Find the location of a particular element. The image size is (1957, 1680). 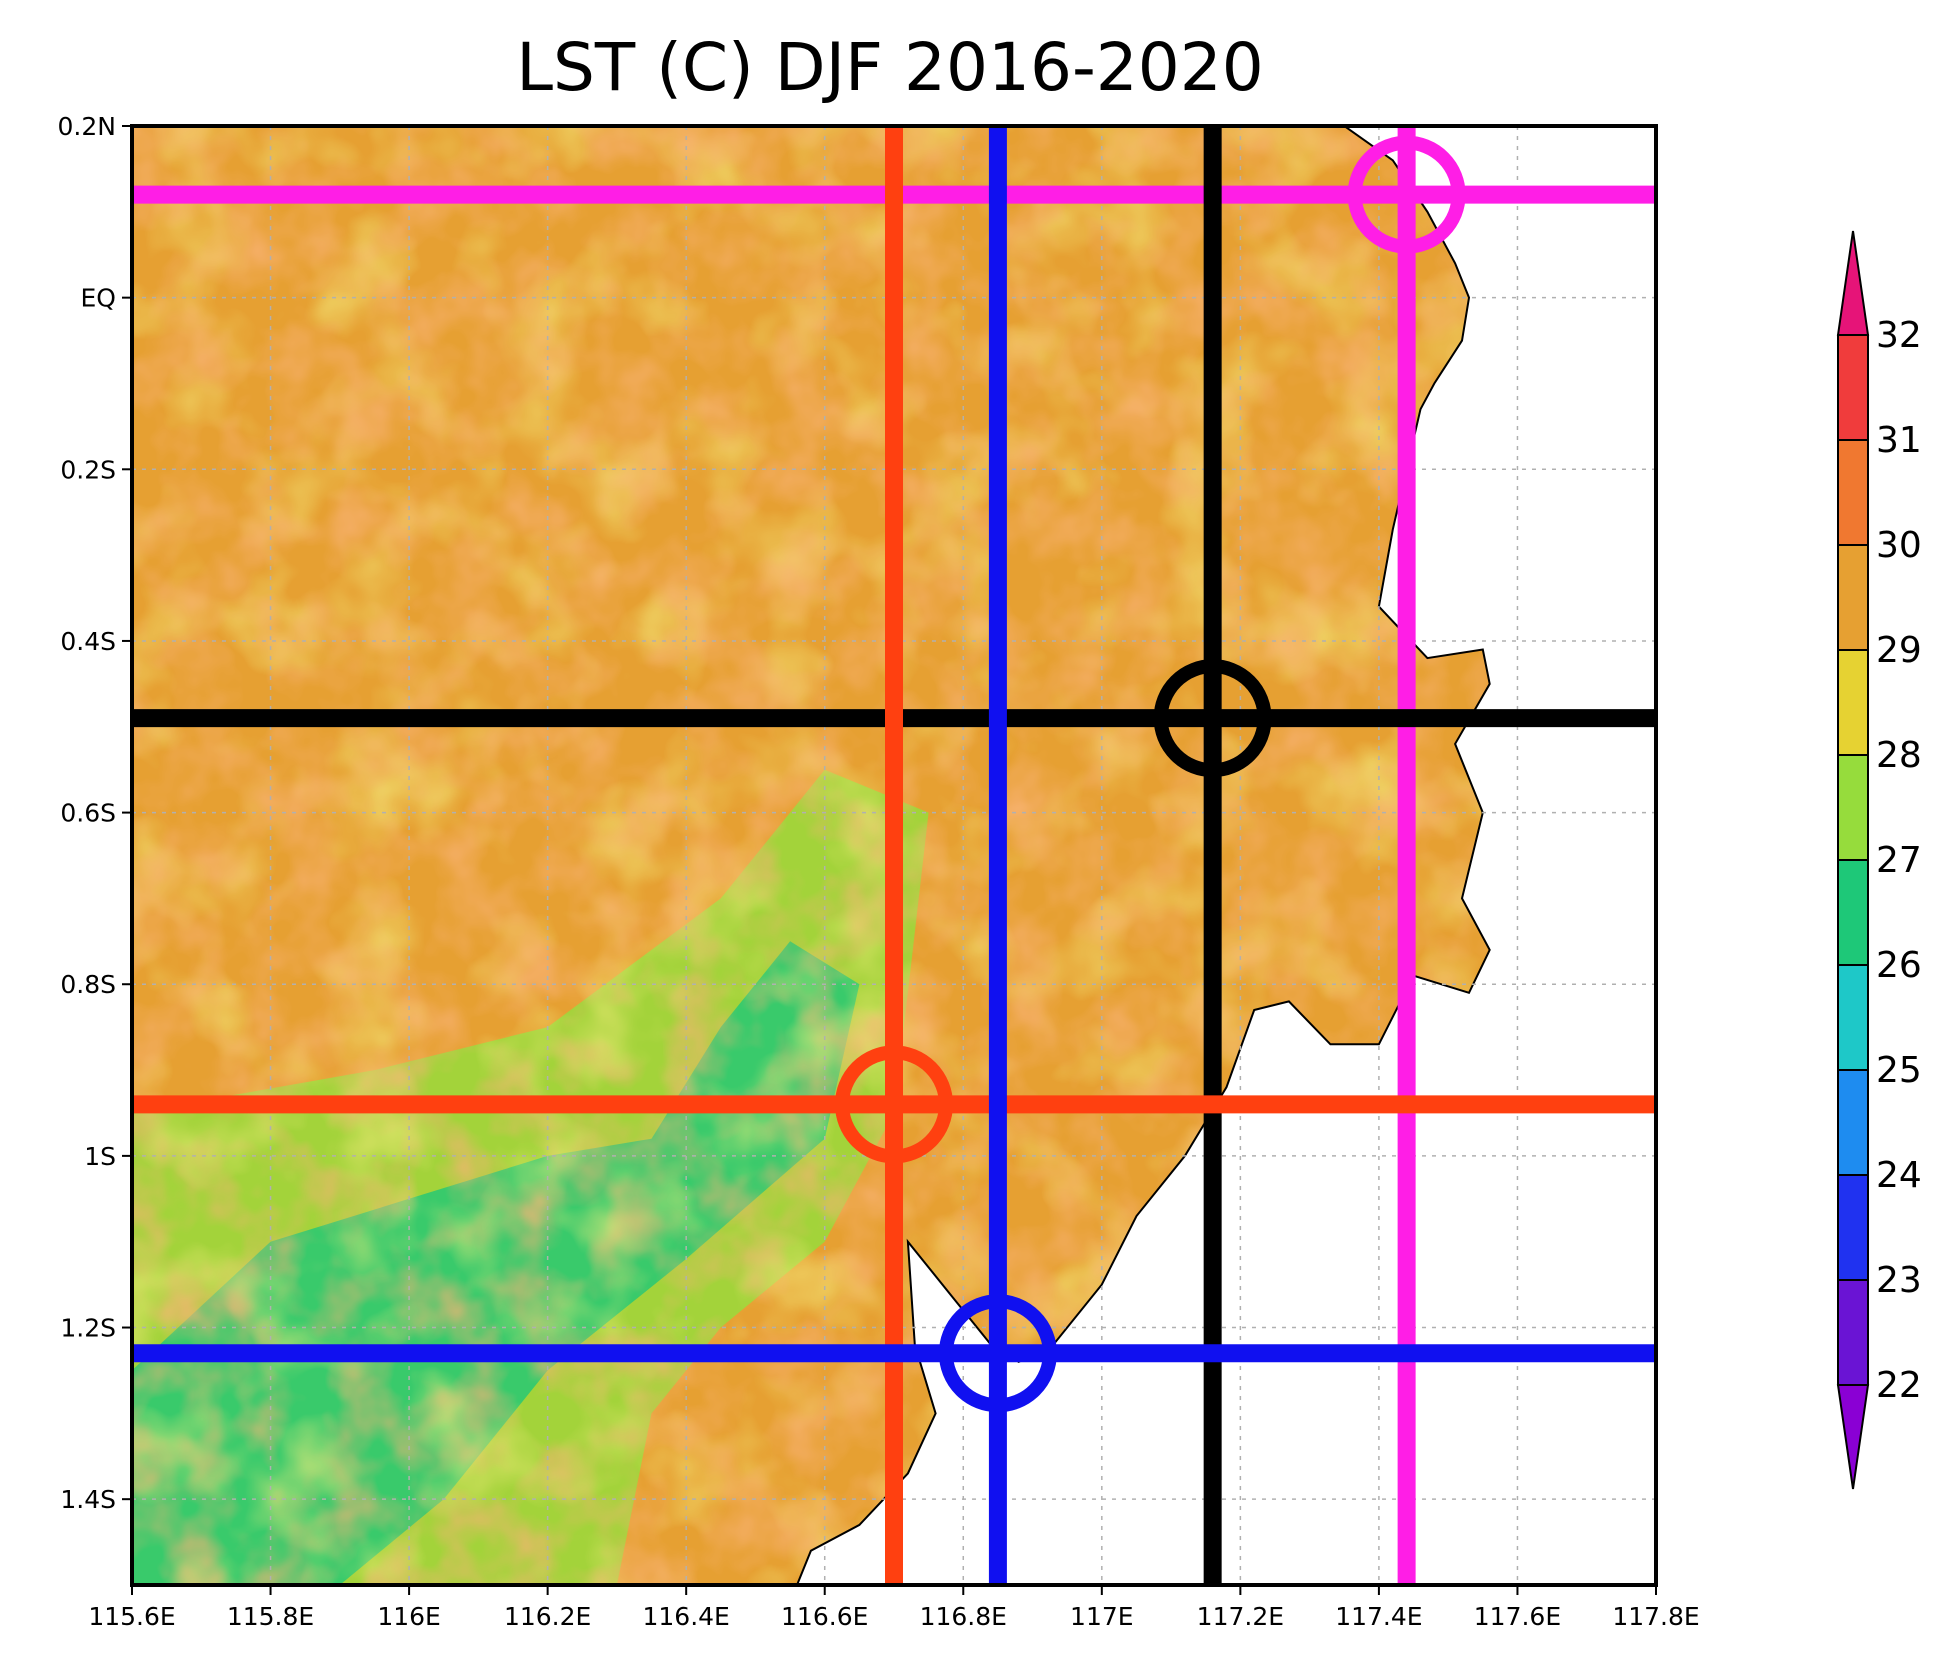

y-tick-label: 0.2N is located at coordinates (87, 126).